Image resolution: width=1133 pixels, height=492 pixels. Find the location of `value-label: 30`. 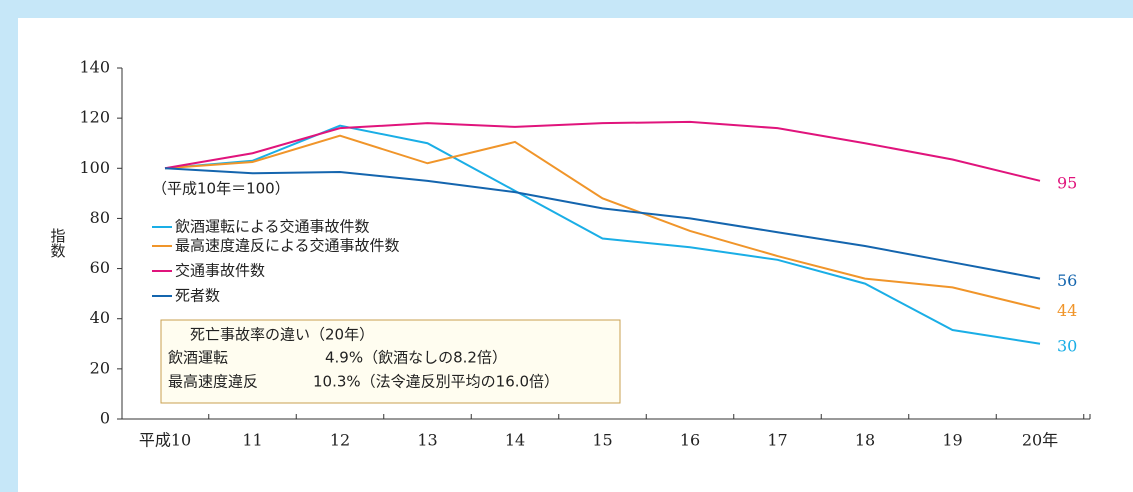

value-label: 30 is located at coordinates (1067, 345).